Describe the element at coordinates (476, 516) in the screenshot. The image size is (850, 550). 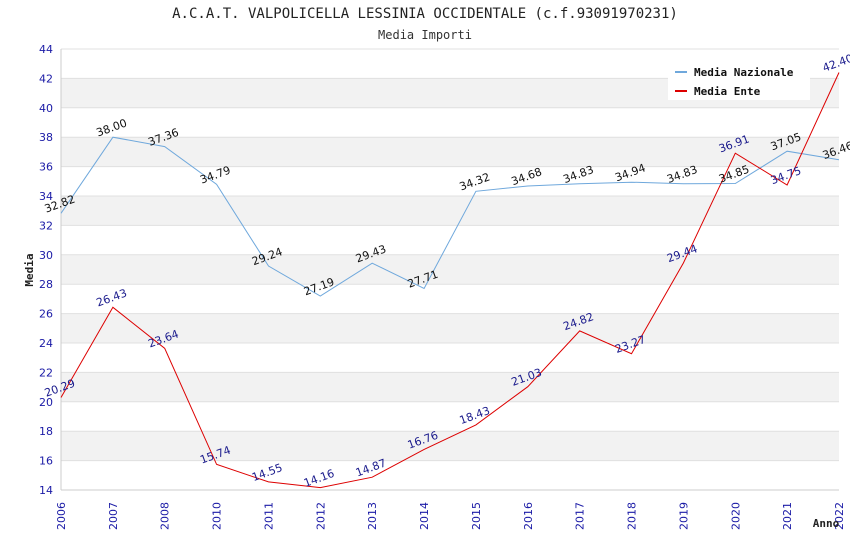
I see `x-tick-label: 2015` at that location.